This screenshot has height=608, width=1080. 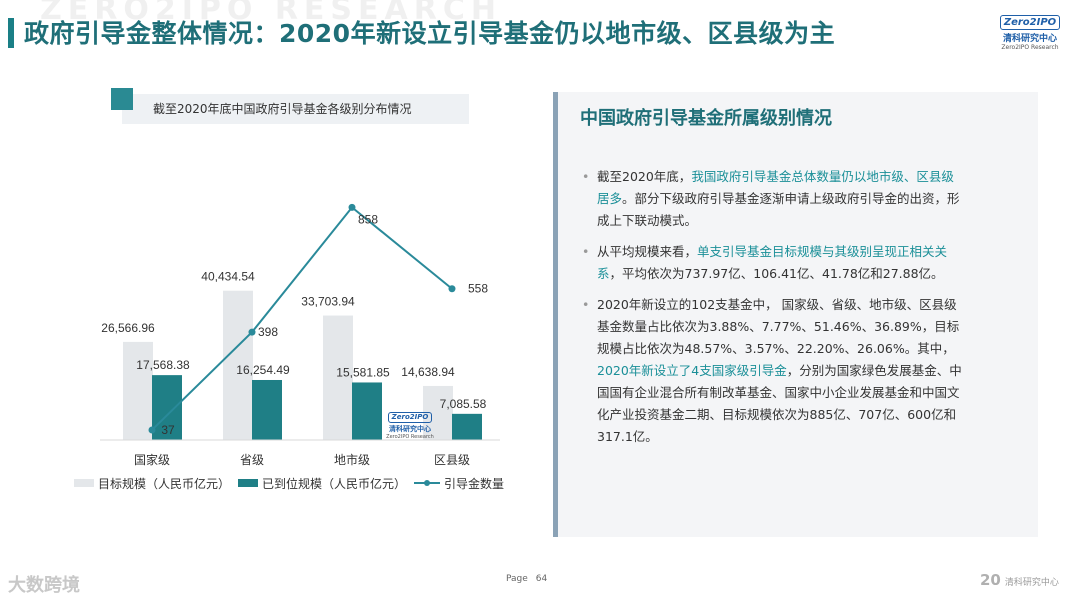 I want to click on bullet-highlight: 我国政府引导基金总体数量仍以地市级、区县级居多, so click(x=775, y=187).